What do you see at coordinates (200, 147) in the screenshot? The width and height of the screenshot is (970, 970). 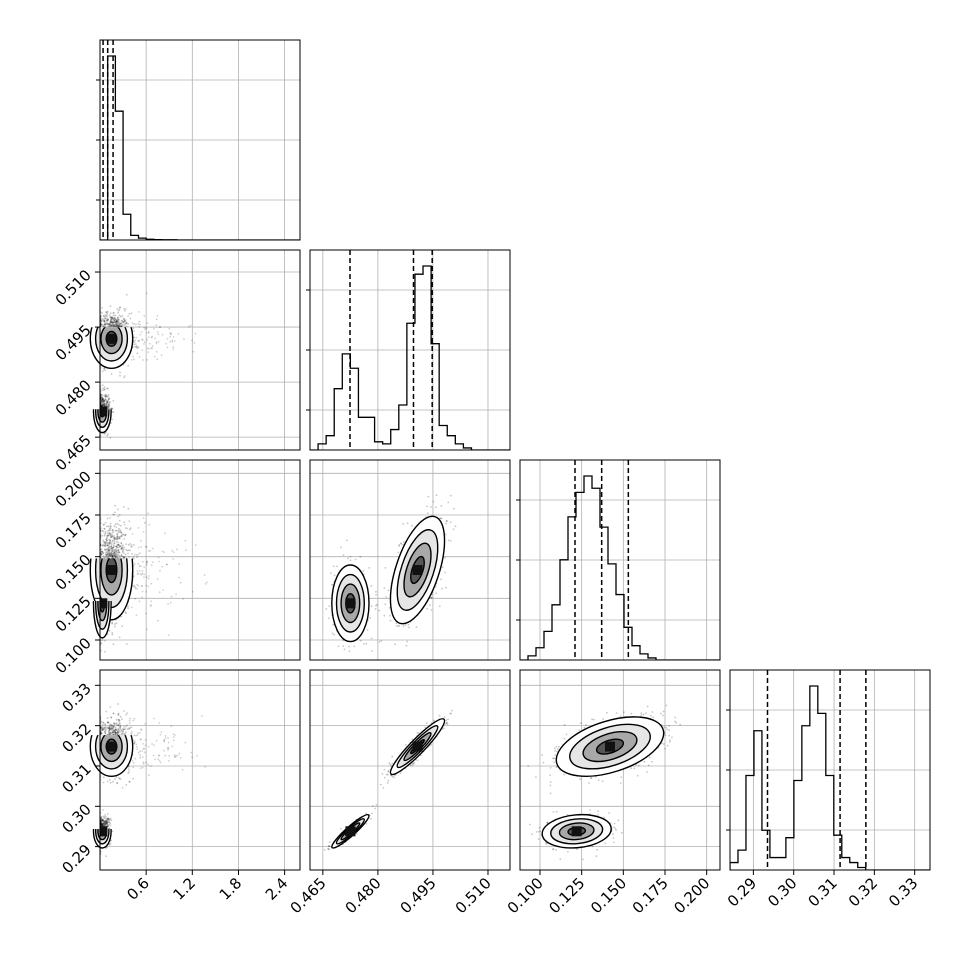 I see `histogram-step` at bounding box center [200, 147].